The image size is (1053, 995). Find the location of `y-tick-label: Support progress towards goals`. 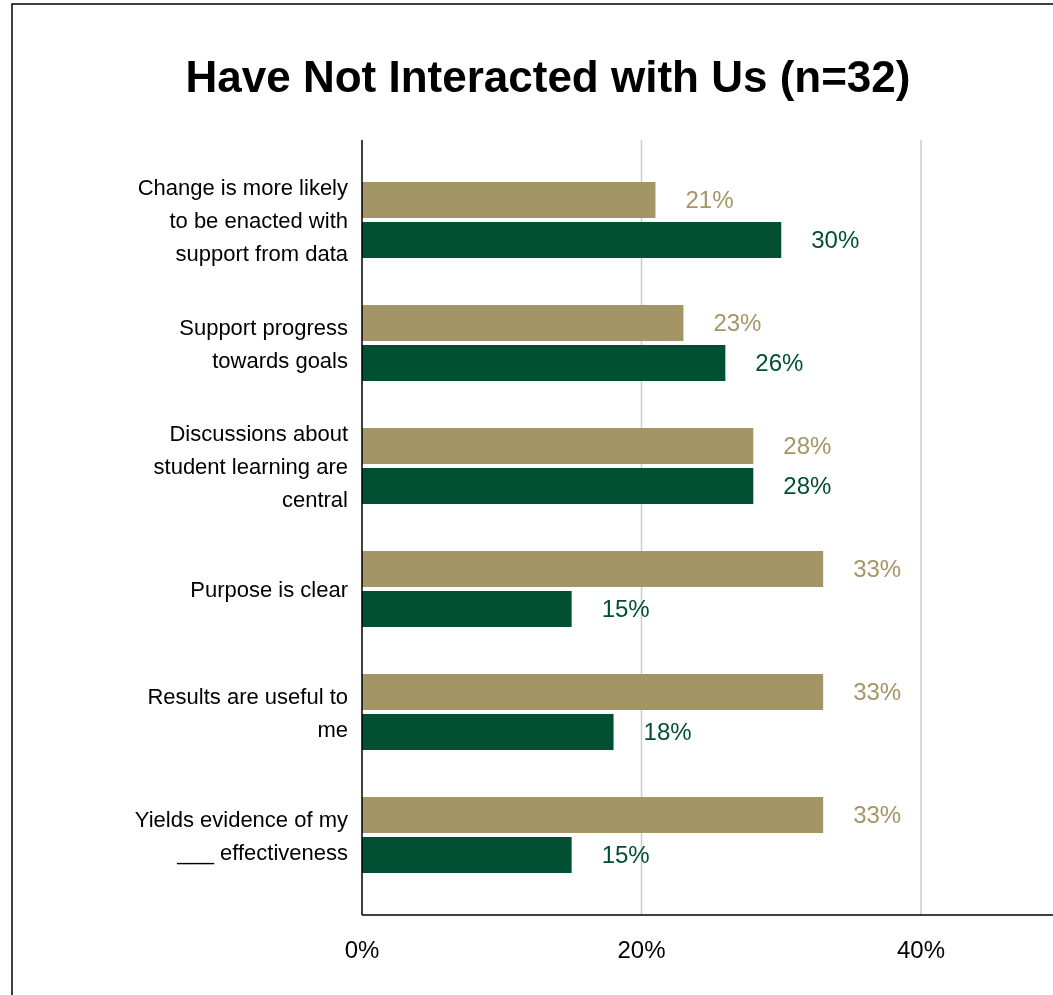

y-tick-label: Support progress towards goals is located at coordinates (263, 343).